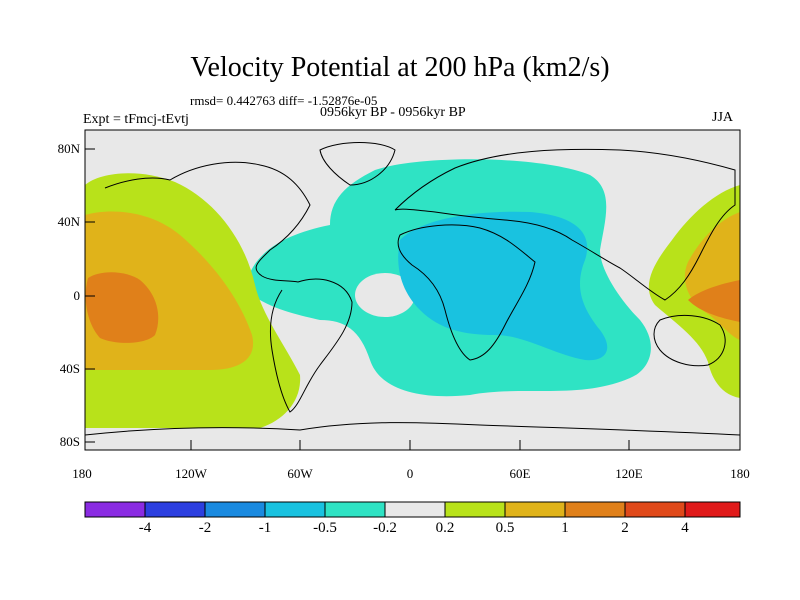 The image size is (800, 600). I want to click on lon-label-120w: 120W, so click(191, 473).